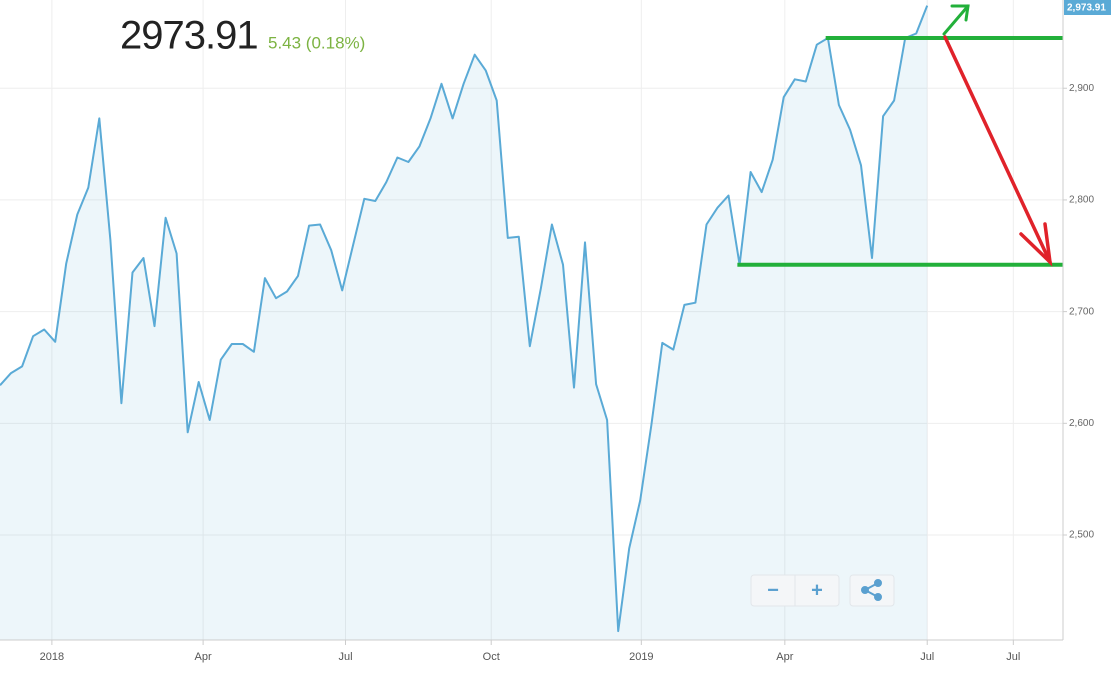  Describe the element at coordinates (1081, 311) in the screenshot. I see `y-tick-label: 2,700` at that location.